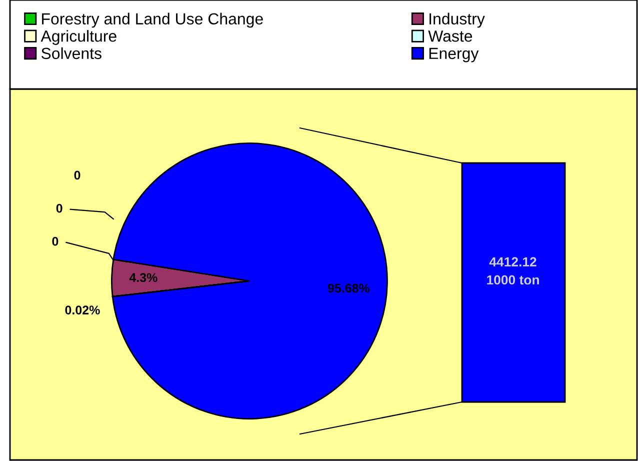 The width and height of the screenshot is (638, 461). I want to click on text: 4412.12 1000 ton, so click(513, 271).